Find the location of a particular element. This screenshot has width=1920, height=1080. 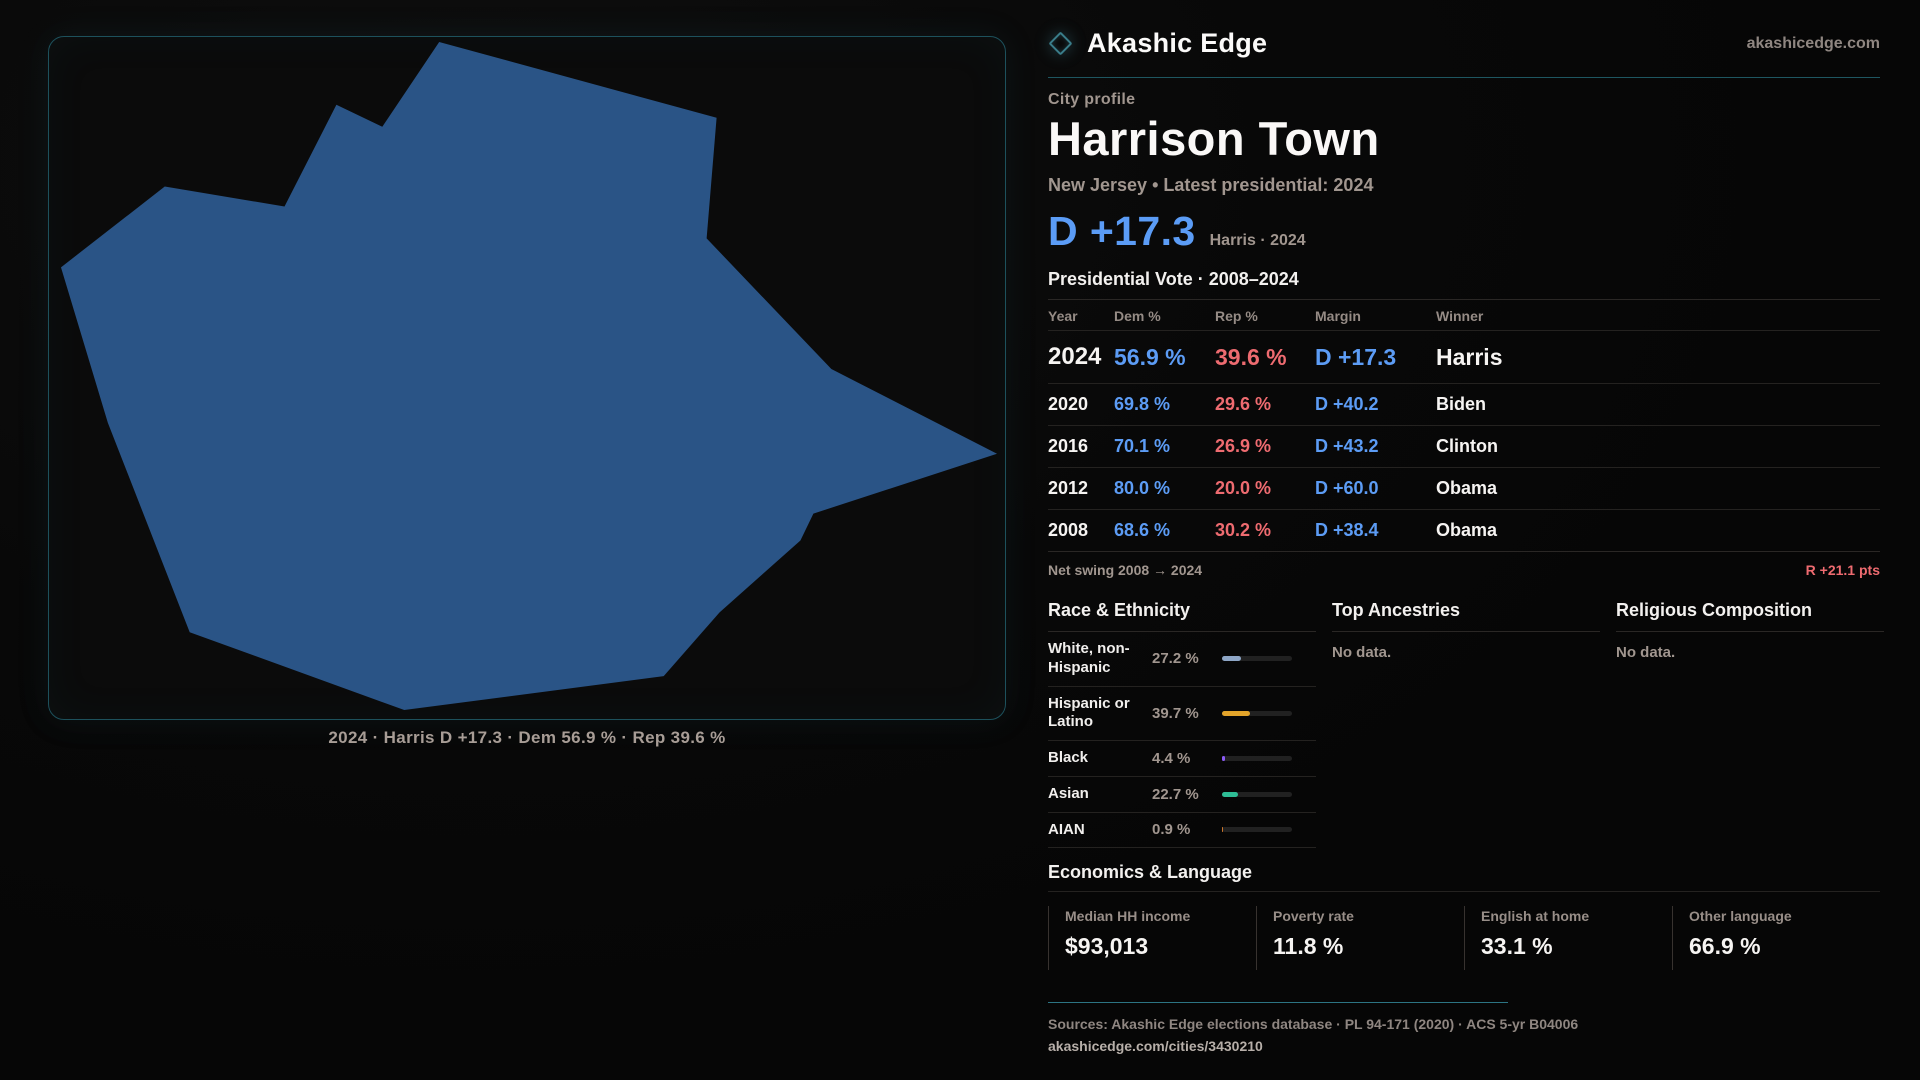

stat-card: Poverty rate 11.8 % is located at coordinates (1360, 938).